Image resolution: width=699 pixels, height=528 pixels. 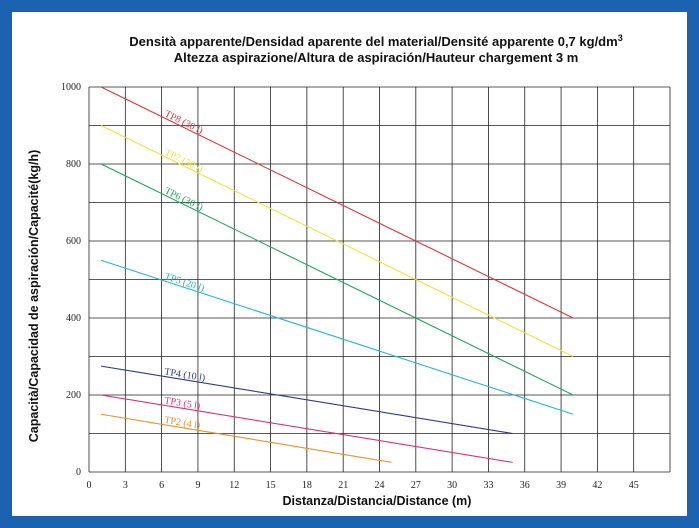 I want to click on y-tick-label: 0, so click(x=78, y=472).